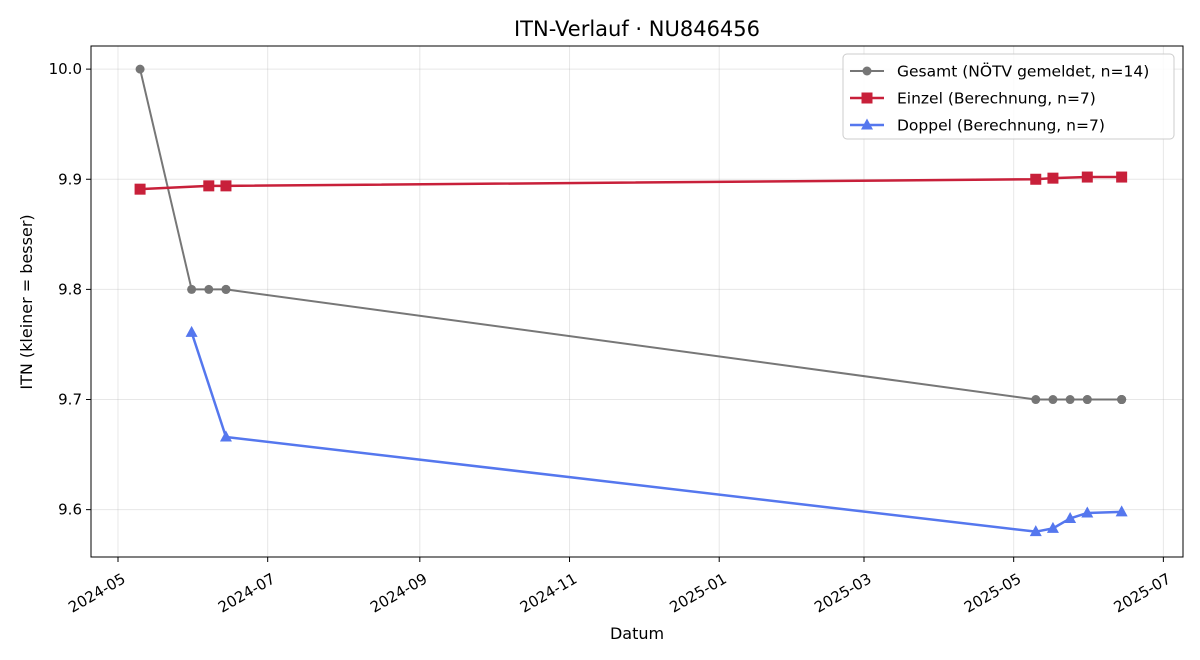 The width and height of the screenshot is (1200, 660). I want to click on y-tick-label: 9.7, so click(70, 400).